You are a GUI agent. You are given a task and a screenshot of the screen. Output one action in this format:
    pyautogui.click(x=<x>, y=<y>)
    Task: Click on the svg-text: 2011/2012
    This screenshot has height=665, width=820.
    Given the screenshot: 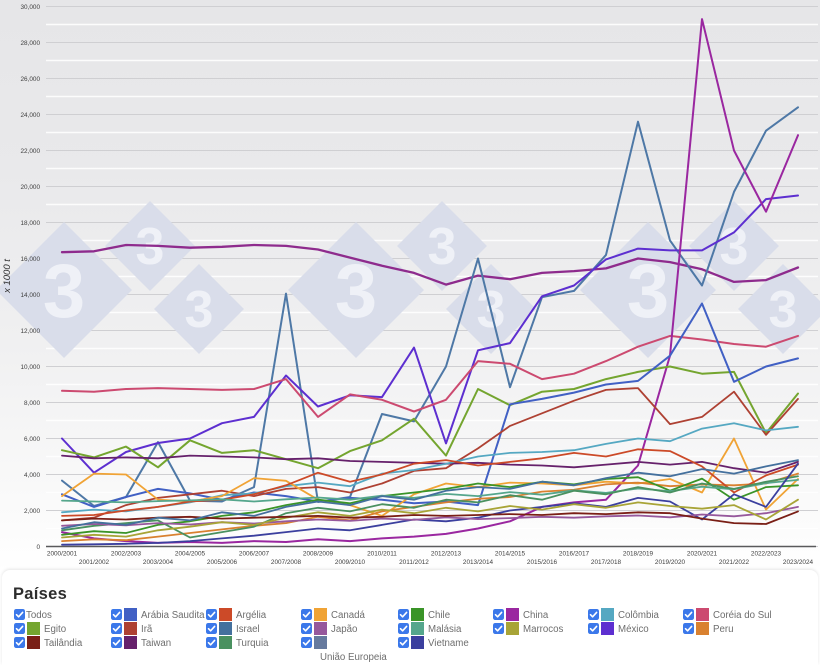 What is the action you would take?
    pyautogui.click(x=414, y=562)
    